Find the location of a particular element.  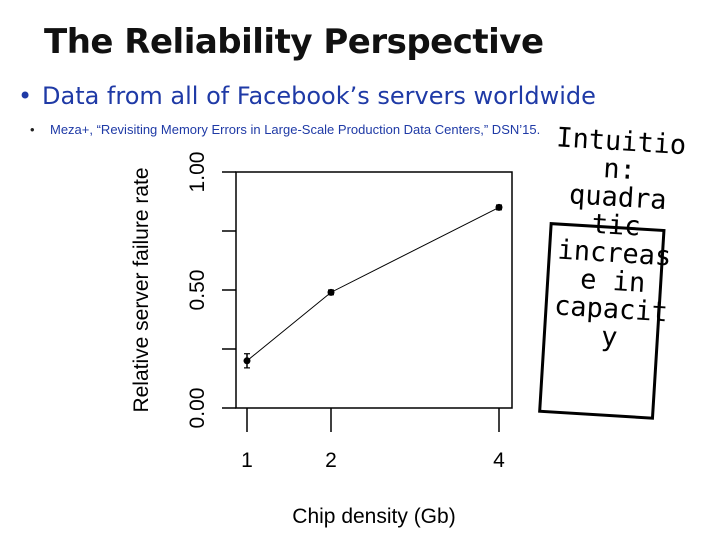

series-layer is located at coordinates (373, 286).